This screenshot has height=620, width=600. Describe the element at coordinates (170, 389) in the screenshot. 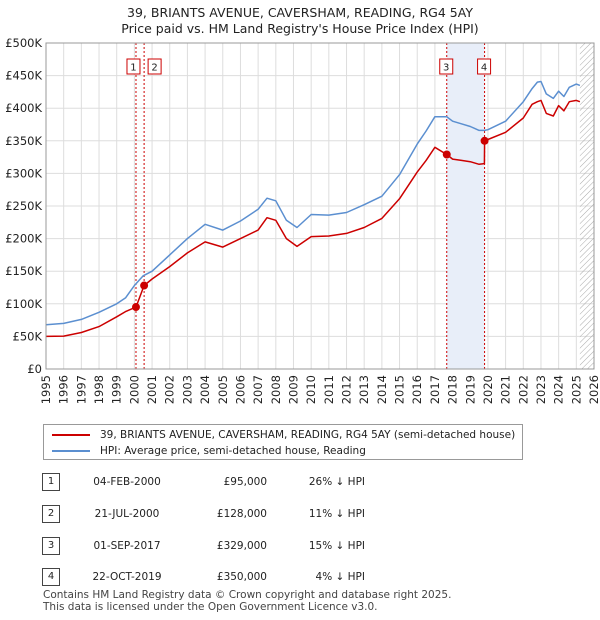

I see `x-tick-label: 2002` at that location.